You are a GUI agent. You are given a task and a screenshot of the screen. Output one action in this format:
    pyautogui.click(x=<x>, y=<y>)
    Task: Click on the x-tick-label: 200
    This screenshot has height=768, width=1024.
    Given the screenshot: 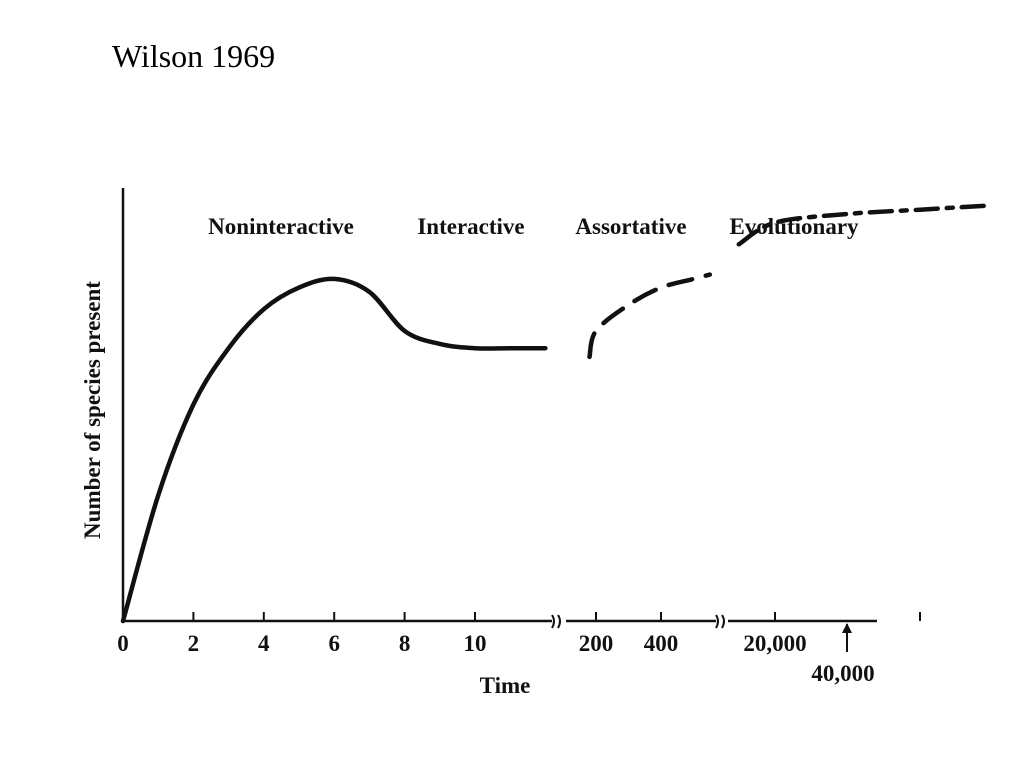 What is the action you would take?
    pyautogui.click(x=596, y=643)
    